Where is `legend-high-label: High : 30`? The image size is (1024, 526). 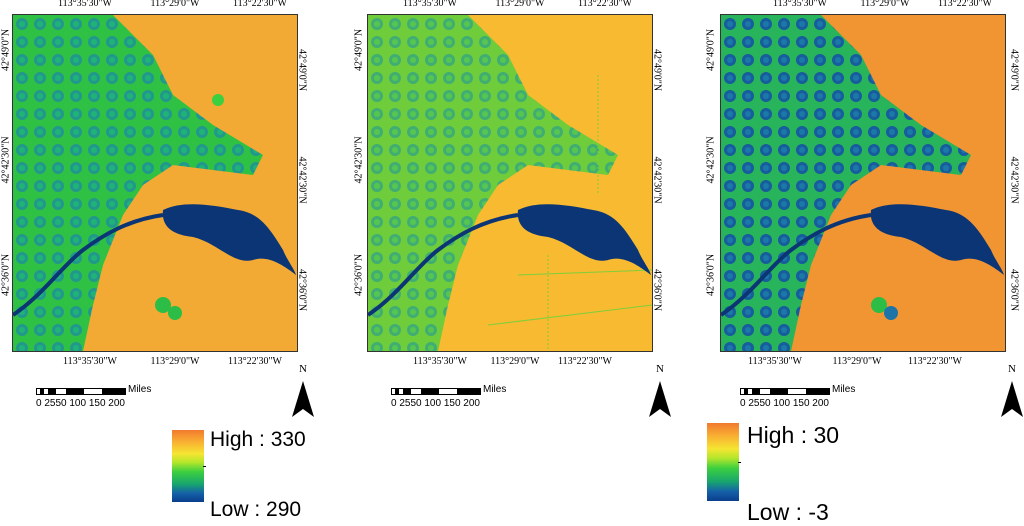
legend-high-label: High : 30 is located at coordinates (793, 435).